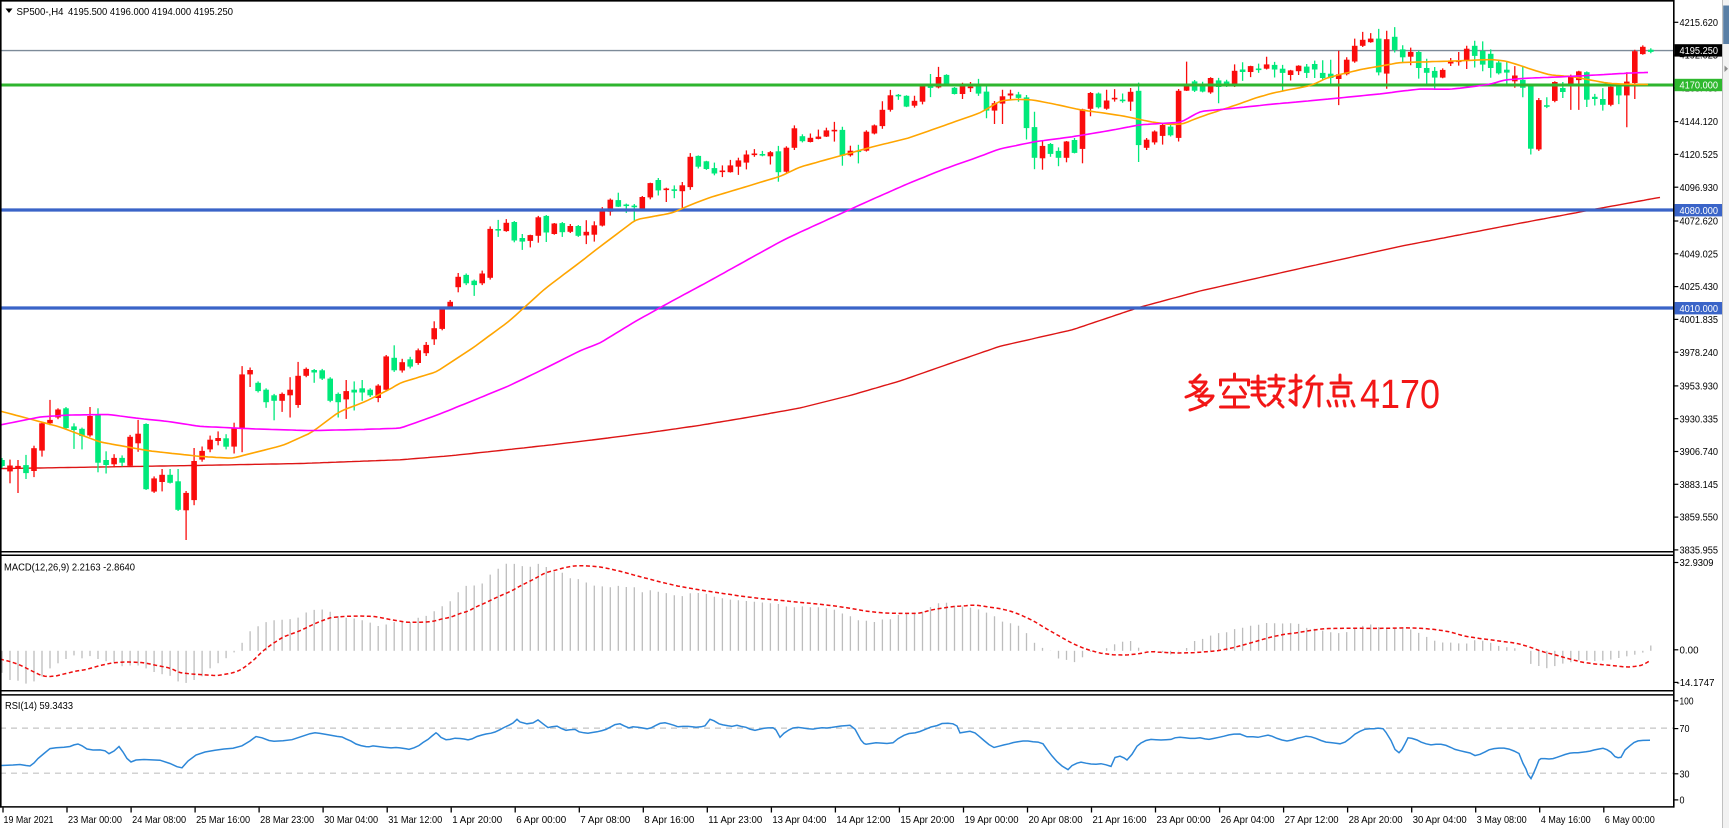  Describe the element at coordinates (1699, 551) in the screenshot. I see `svg-text: 3835.955` at that location.